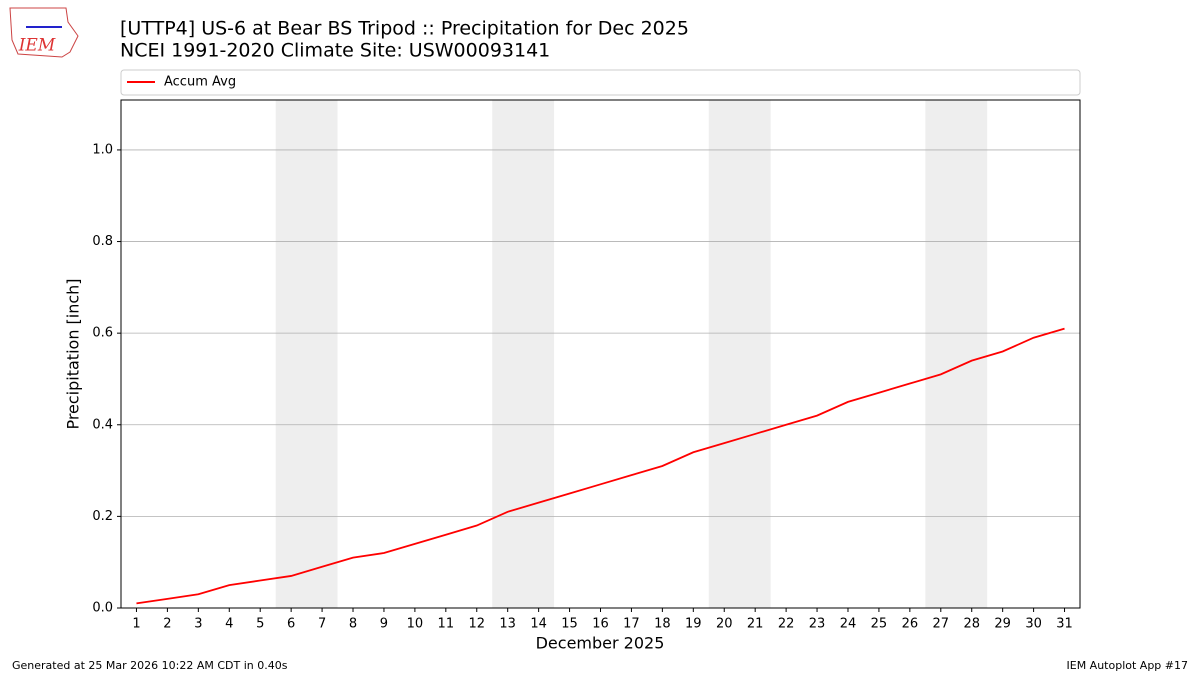  Describe the element at coordinates (755, 624) in the screenshot. I see `x-tick-label: 21` at that location.